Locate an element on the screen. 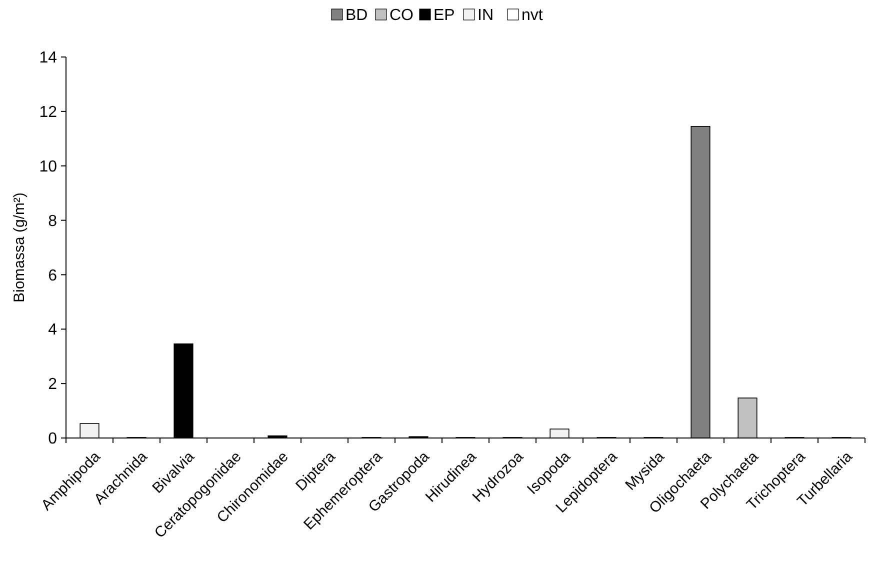  y-tick-label: 4 is located at coordinates (53, 330).